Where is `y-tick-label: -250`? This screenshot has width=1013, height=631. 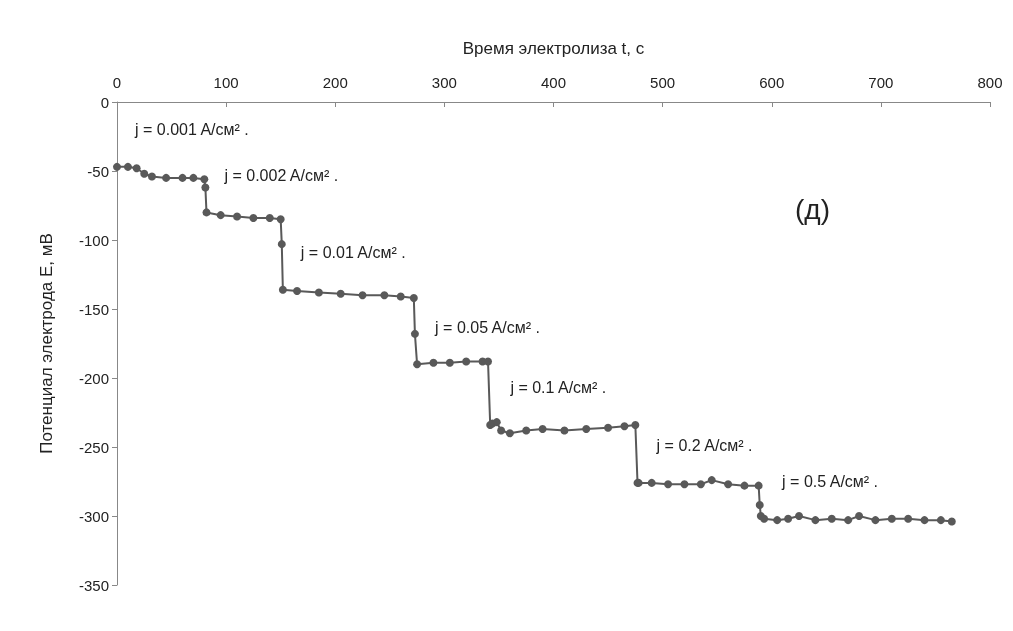
y-tick-label: -250 is located at coordinates (93, 447).